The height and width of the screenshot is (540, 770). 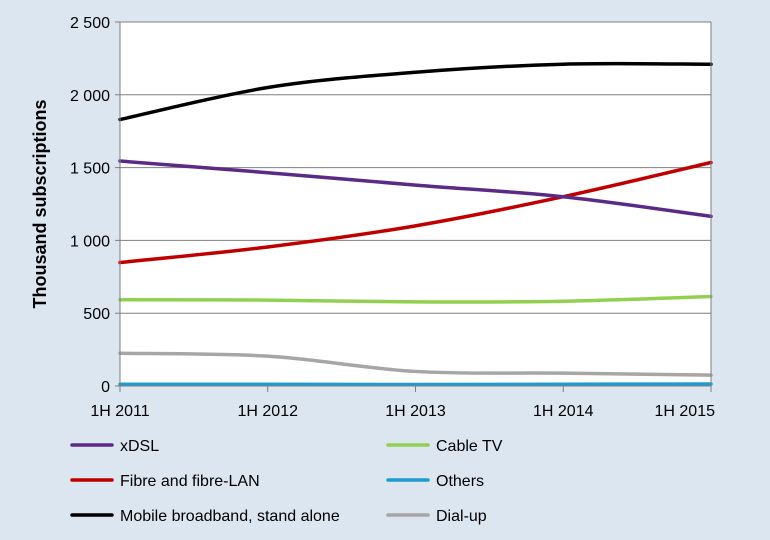 I want to click on legend-label: Mobile broadband, stand alone, so click(x=230, y=516).